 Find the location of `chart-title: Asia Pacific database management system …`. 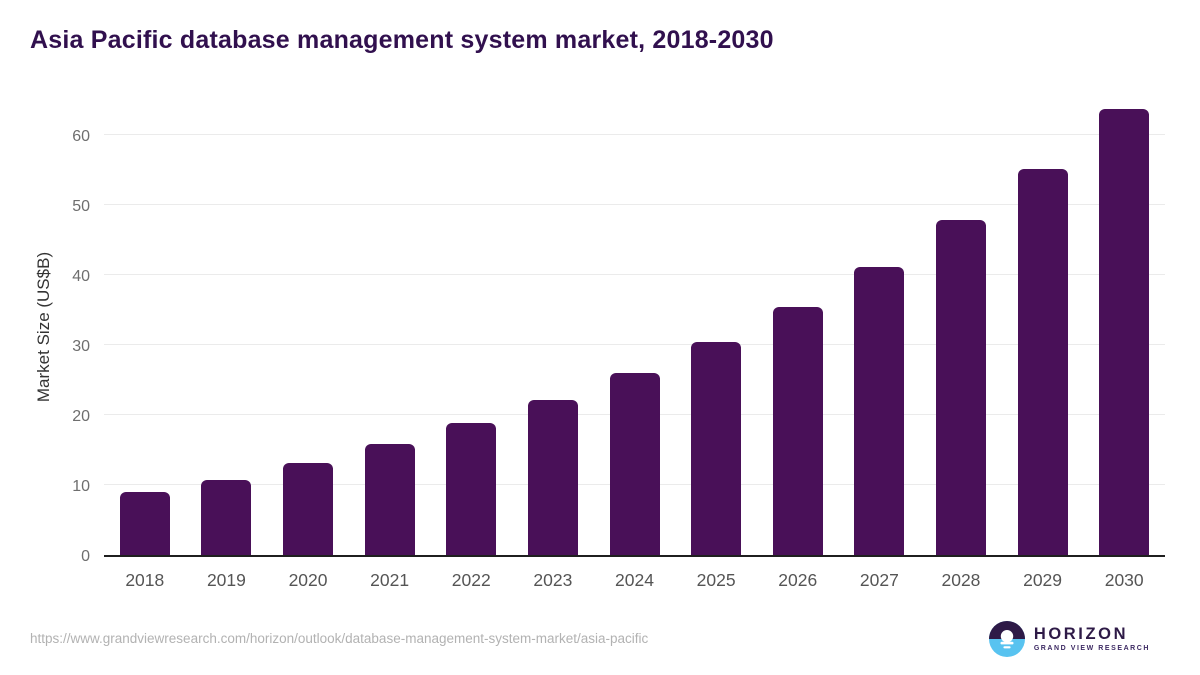

chart-title: Asia Pacific database management system … is located at coordinates (402, 40).